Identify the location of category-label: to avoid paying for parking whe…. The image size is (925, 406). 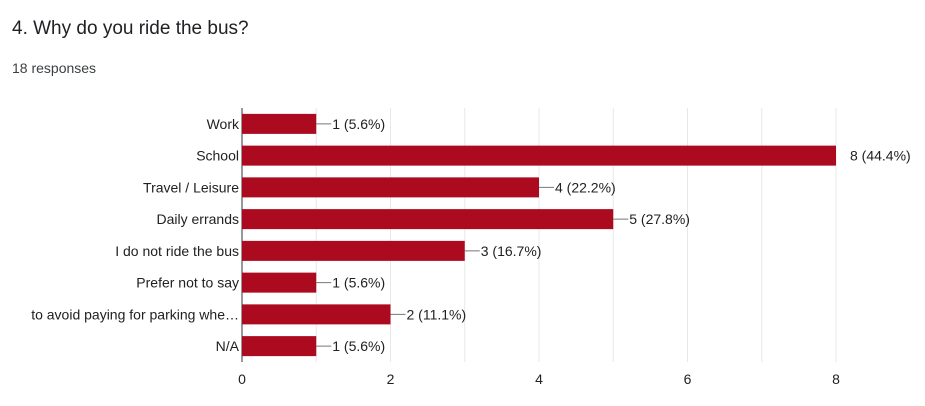
(135, 314).